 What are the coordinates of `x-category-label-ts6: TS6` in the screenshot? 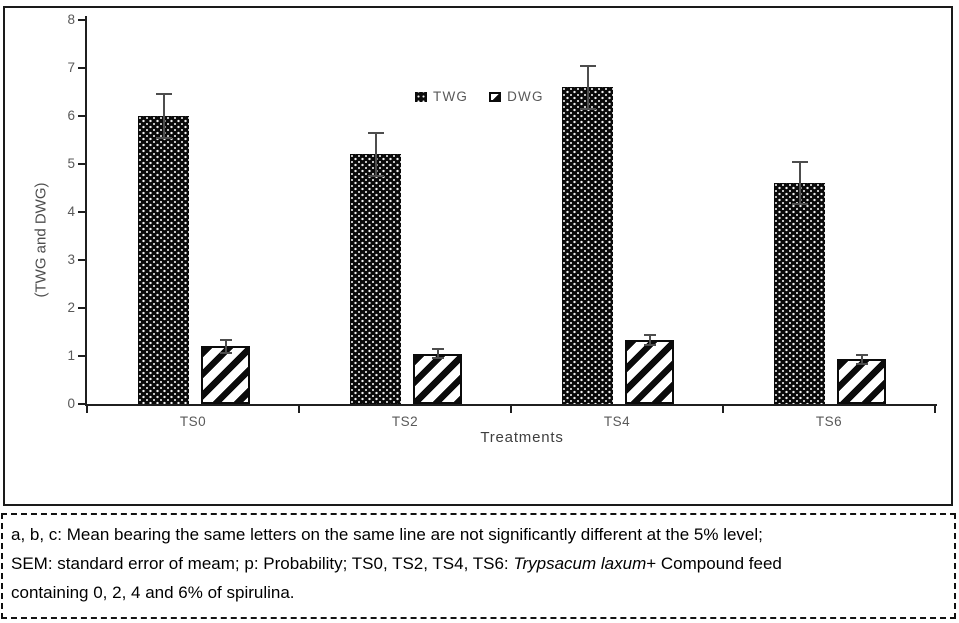 It's located at (829, 421).